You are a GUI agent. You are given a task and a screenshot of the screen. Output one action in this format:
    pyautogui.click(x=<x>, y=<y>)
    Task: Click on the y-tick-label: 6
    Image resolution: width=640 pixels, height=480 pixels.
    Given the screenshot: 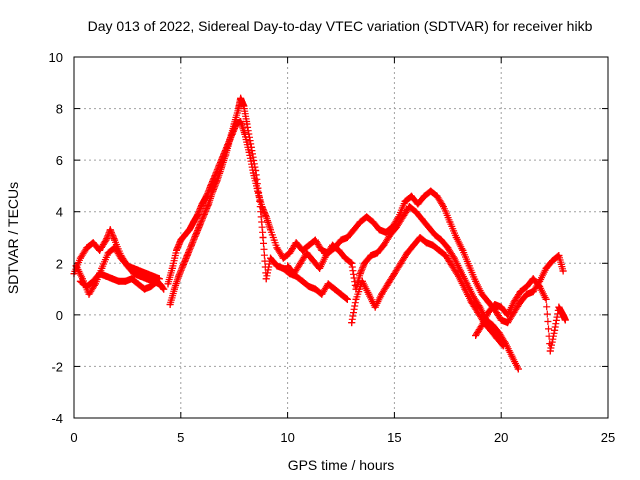 What is the action you would take?
    pyautogui.click(x=59, y=160)
    